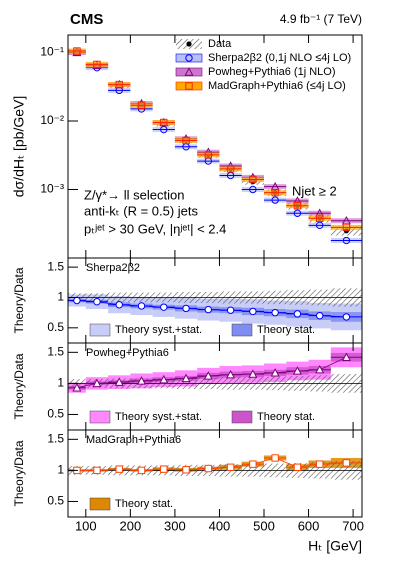 The image size is (407, 561). I want to click on annotation: Z/γ*→ ll selection, so click(134, 194).